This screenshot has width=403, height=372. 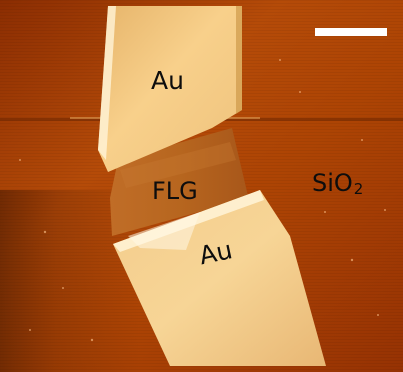 What do you see at coordinates (332, 183) in the screenshot?
I see `label-sio2-main: SiO` at bounding box center [332, 183].